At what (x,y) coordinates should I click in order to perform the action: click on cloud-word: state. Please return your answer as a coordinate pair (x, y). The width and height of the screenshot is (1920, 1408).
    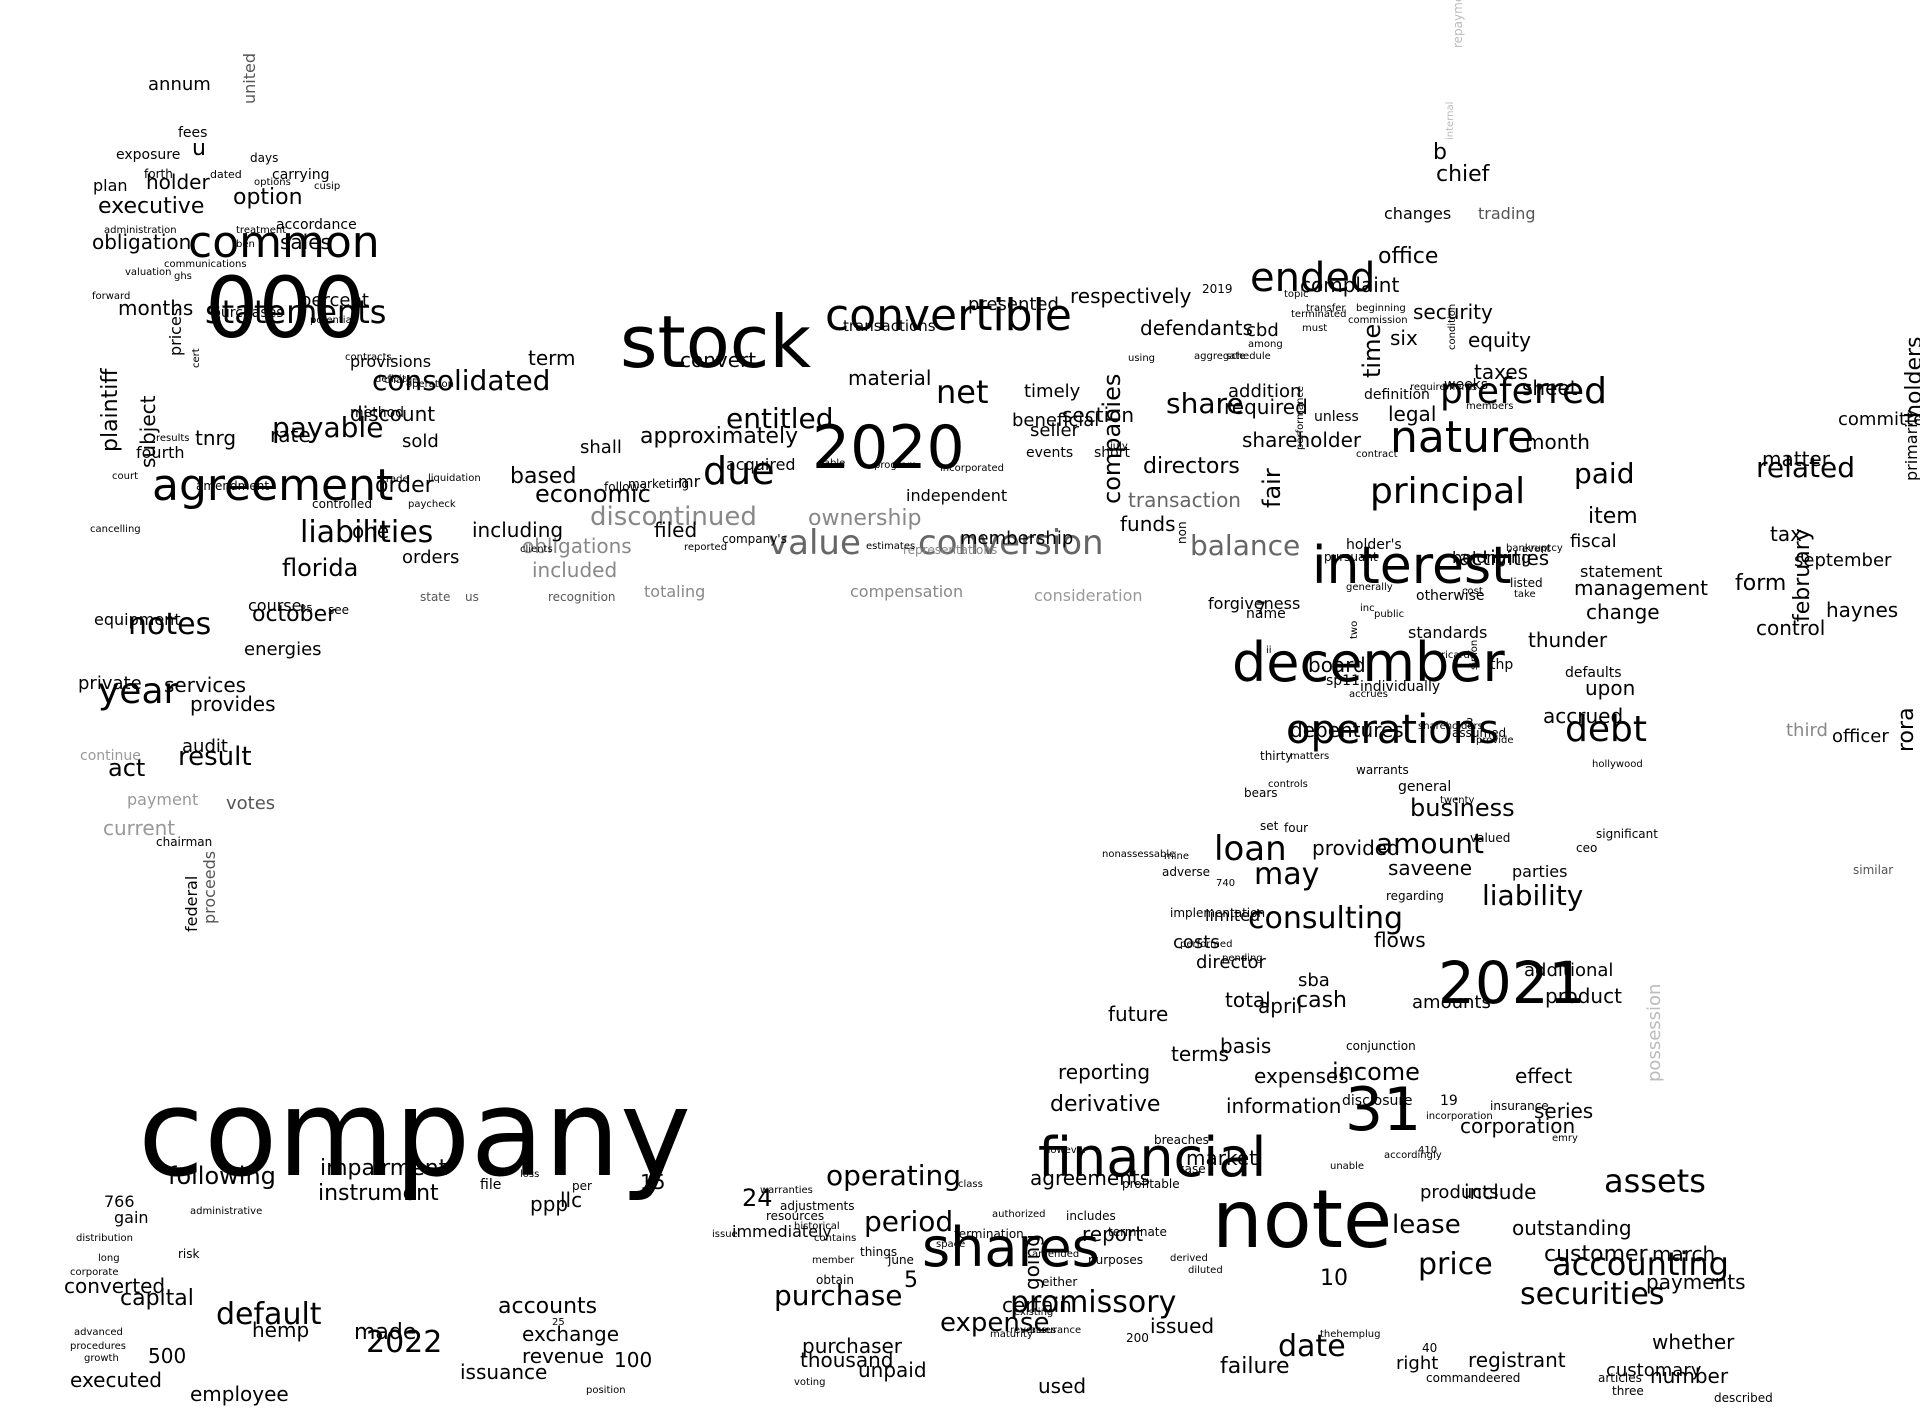
    Looking at the image, I should click on (435, 597).